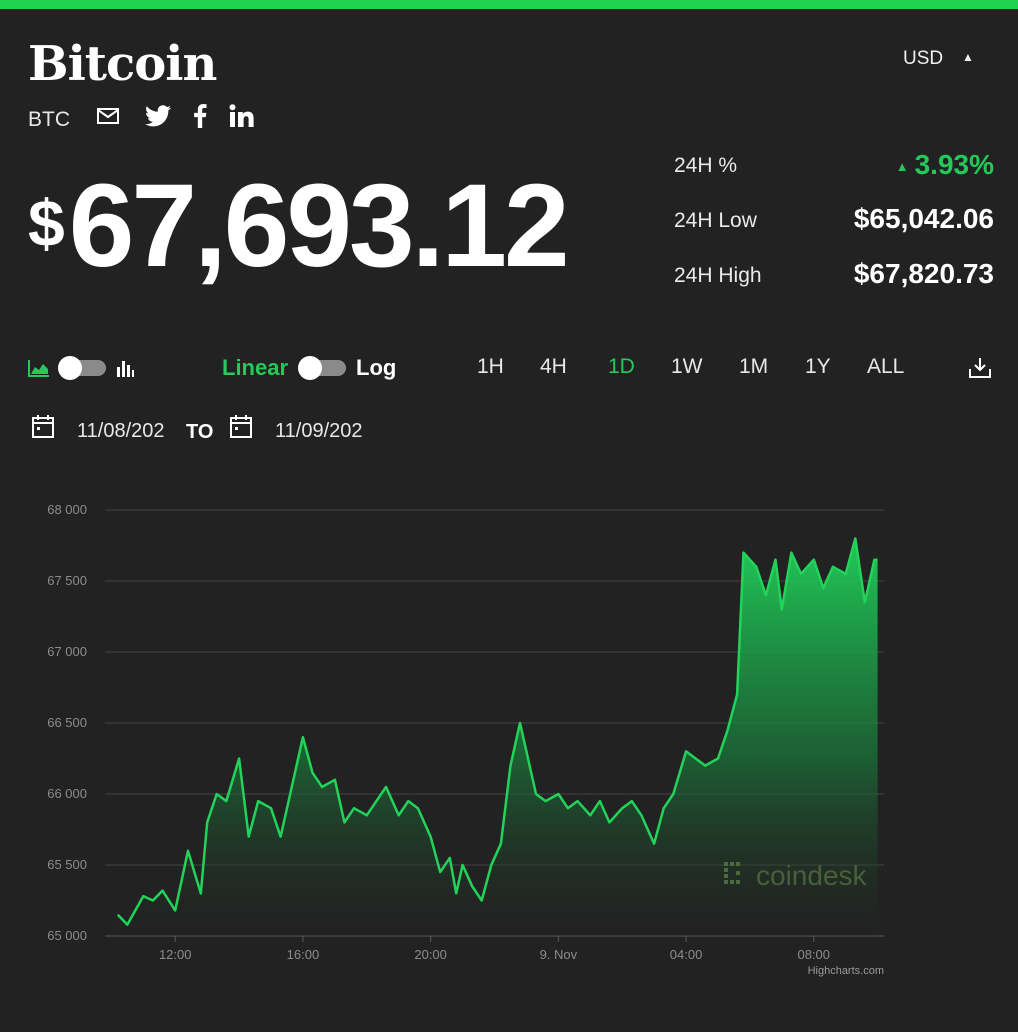  I want to click on x-tick-label: 04:00, so click(686, 954).